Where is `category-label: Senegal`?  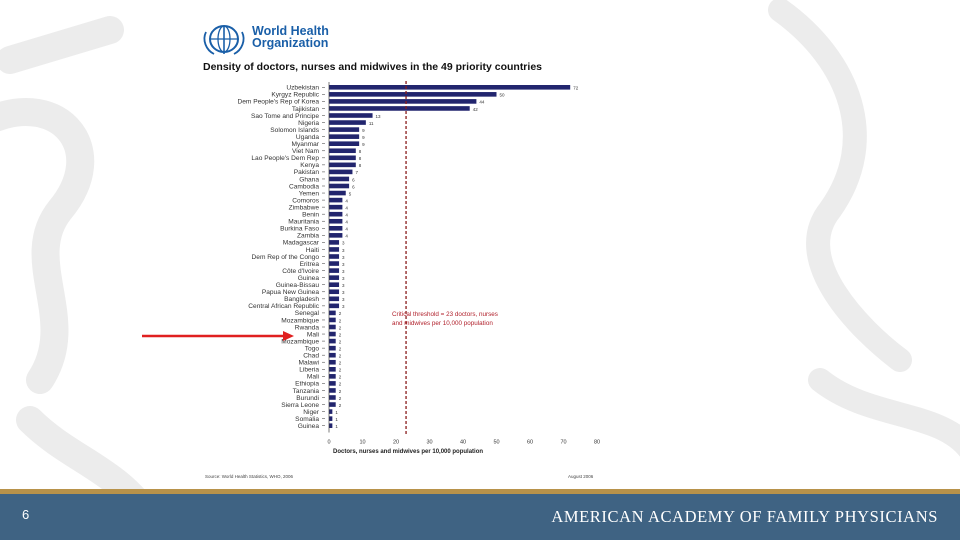 category-label: Senegal is located at coordinates (307, 313).